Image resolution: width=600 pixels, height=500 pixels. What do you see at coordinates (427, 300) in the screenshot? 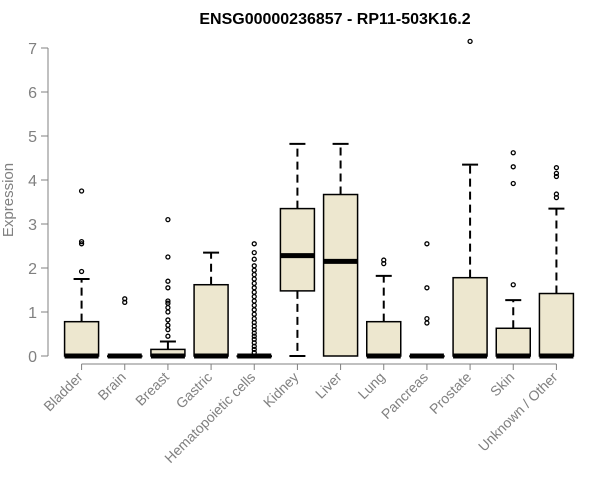
I see `box-pancreas` at bounding box center [427, 300].